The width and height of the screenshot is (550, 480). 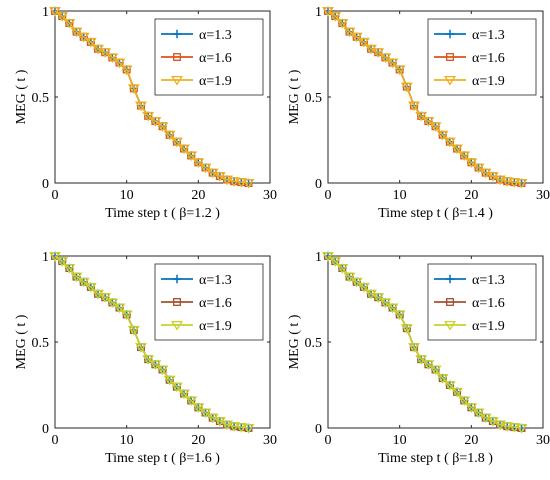 What do you see at coordinates (162, 458) in the screenshot?
I see `x-axis-label: Time step t ( β=1.6 )` at bounding box center [162, 458].